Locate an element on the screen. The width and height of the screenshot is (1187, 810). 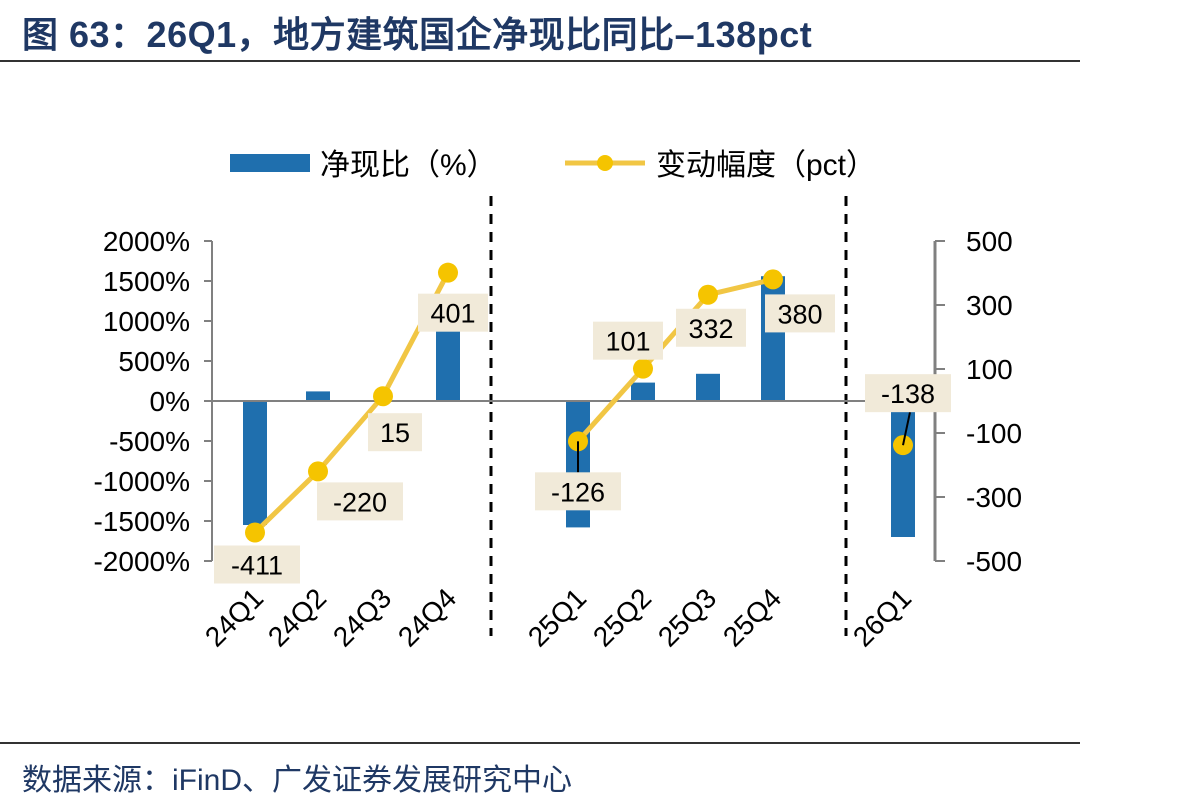
data-label-25Q4: 380 is located at coordinates (799, 314).